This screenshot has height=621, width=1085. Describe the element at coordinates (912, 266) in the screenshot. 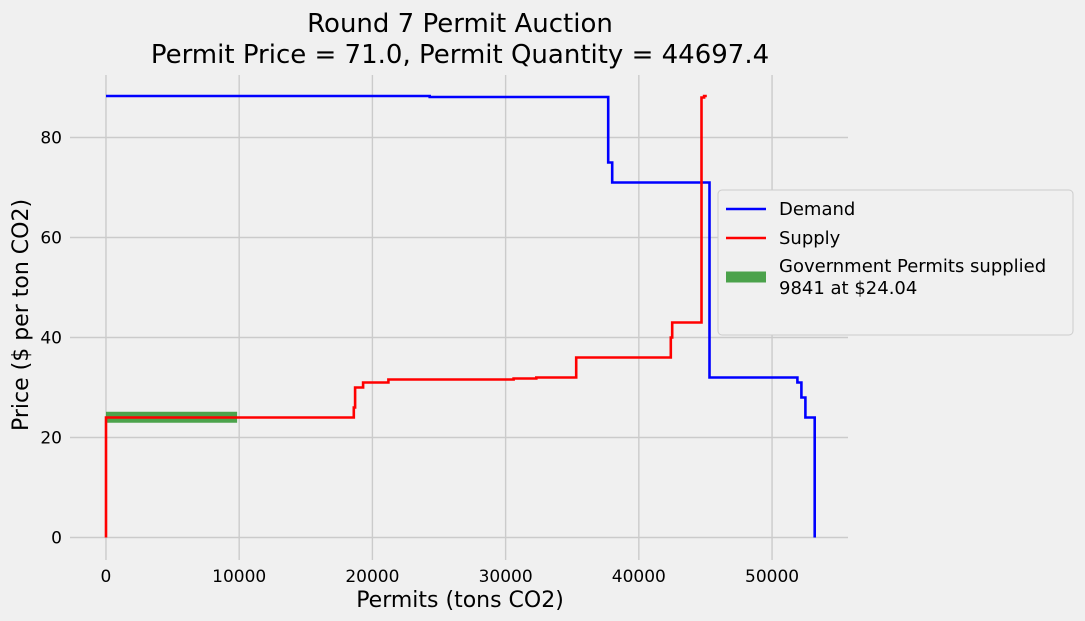

I see `legend-label: Government Permits supplied` at that location.